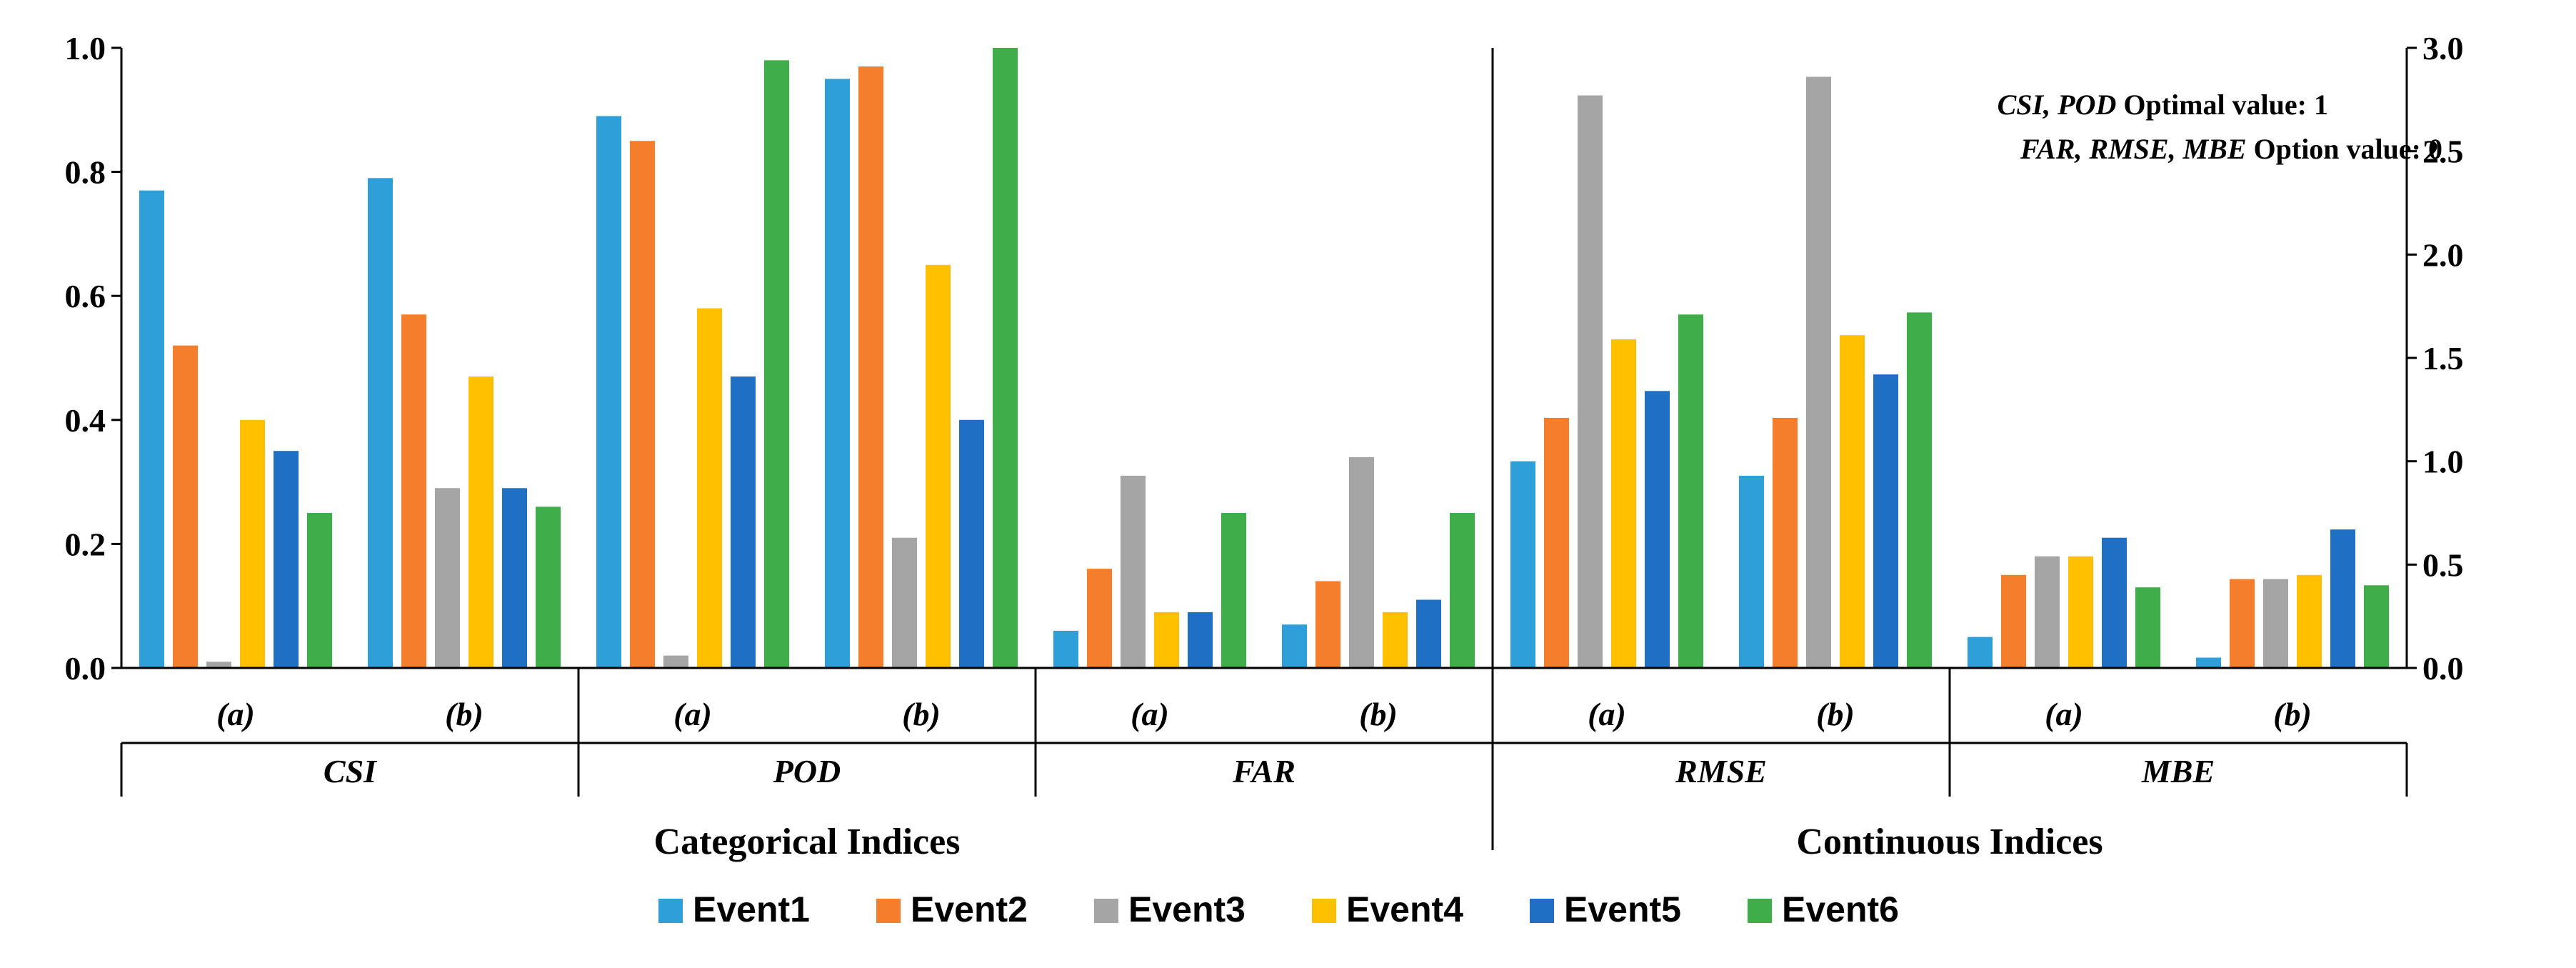 The image size is (2576, 968). Describe the element at coordinates (1785, 542) in the screenshot. I see `bar-event2-rmse-b` at that location.